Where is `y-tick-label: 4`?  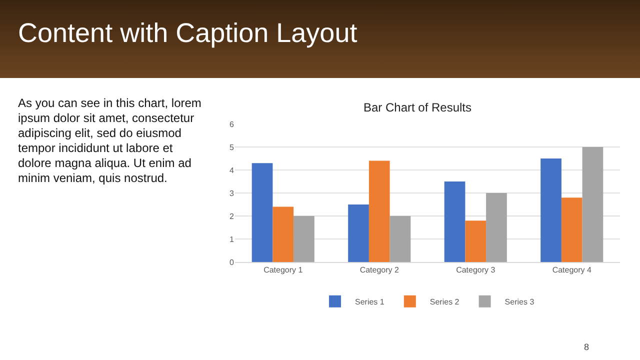
y-tick-label: 4 is located at coordinates (232, 170).